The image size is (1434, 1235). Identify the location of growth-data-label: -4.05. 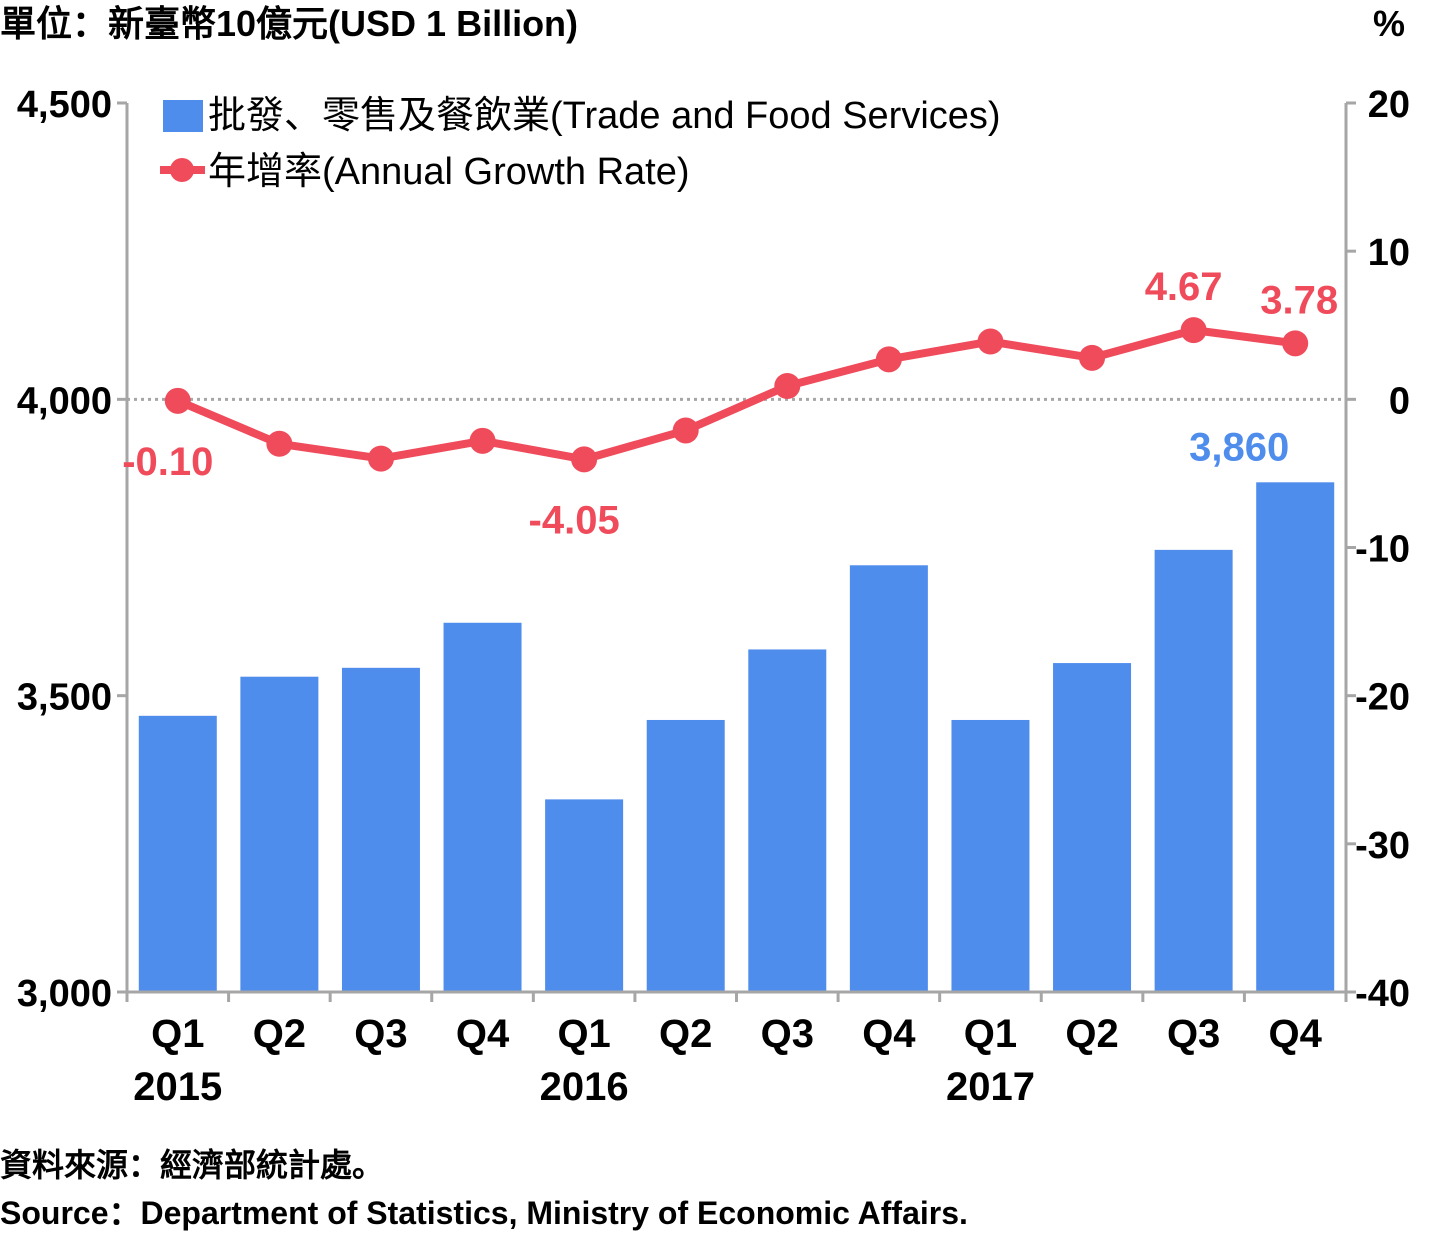
(574, 520).